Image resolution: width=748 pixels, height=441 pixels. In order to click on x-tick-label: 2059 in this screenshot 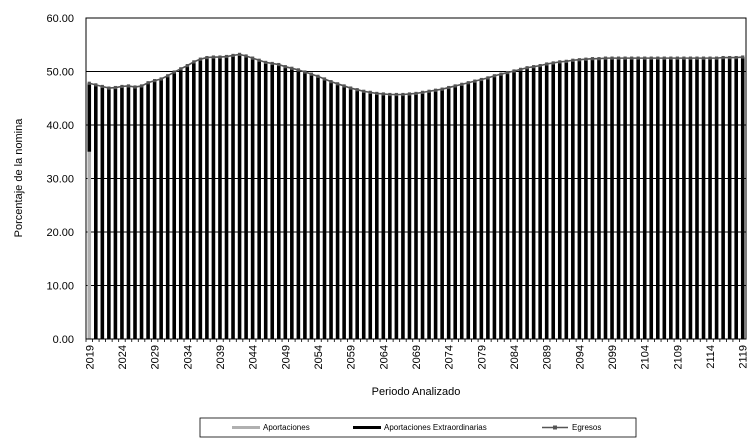, I will do `click(352, 357)`.